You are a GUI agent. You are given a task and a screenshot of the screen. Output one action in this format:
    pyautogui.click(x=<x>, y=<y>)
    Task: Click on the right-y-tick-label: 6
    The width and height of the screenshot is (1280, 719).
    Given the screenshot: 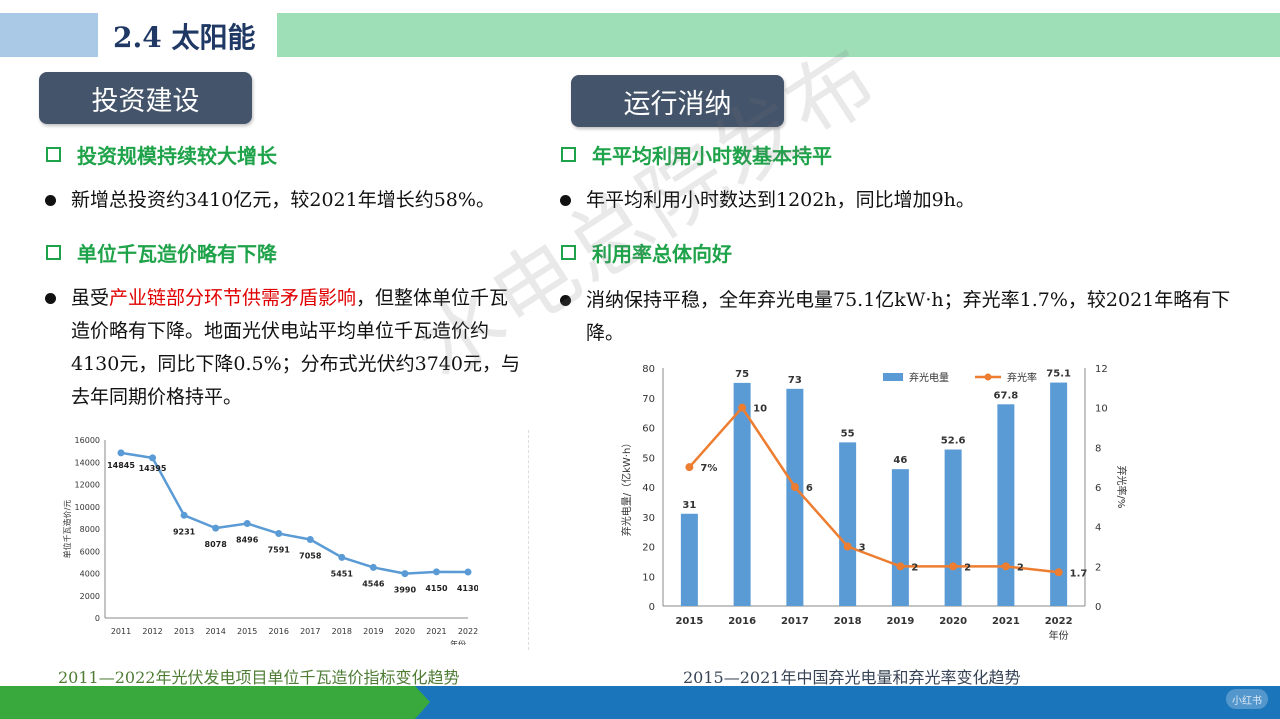 What is the action you would take?
    pyautogui.click(x=1098, y=488)
    